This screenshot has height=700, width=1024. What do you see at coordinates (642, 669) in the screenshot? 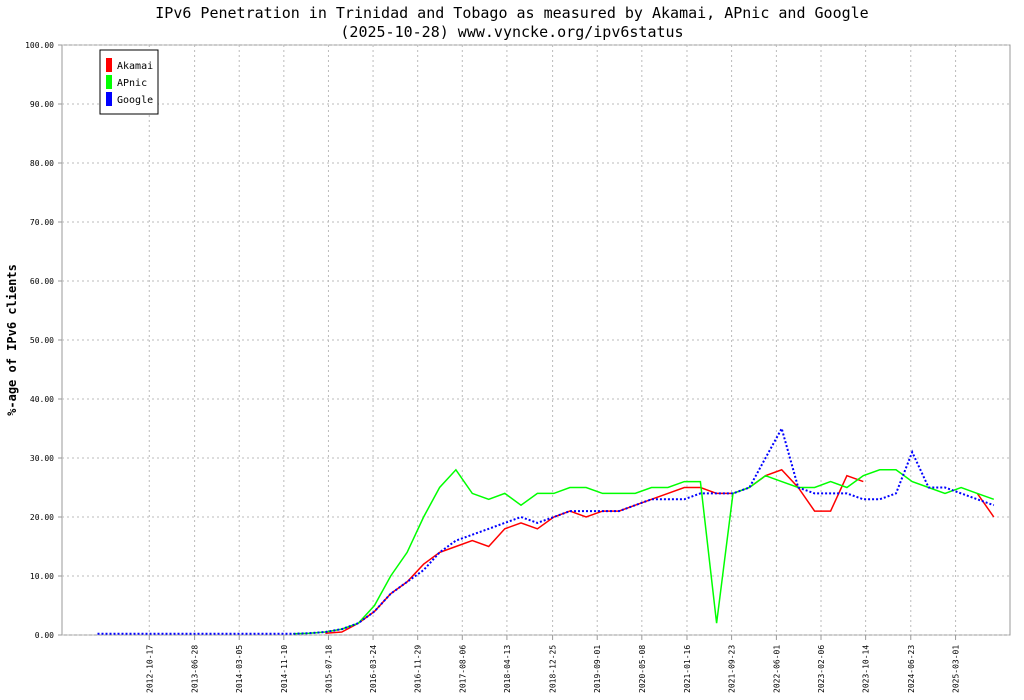
I see `x-tick-label: 2020-05-08` at bounding box center [642, 669].